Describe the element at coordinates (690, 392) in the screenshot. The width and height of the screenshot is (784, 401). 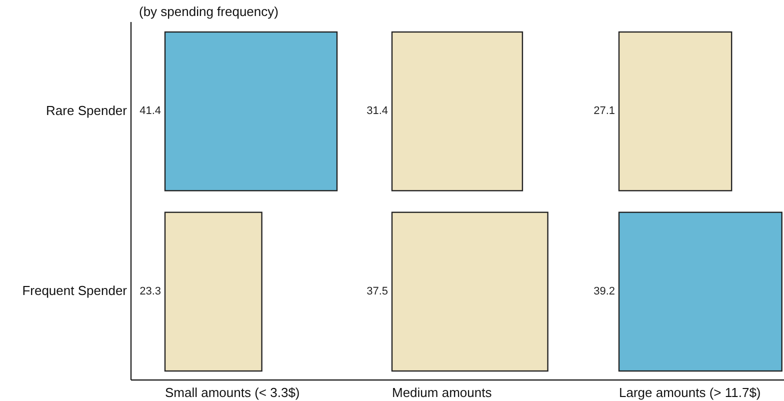
I see `x-axis-title: Large amounts (> 11.7$)` at that location.